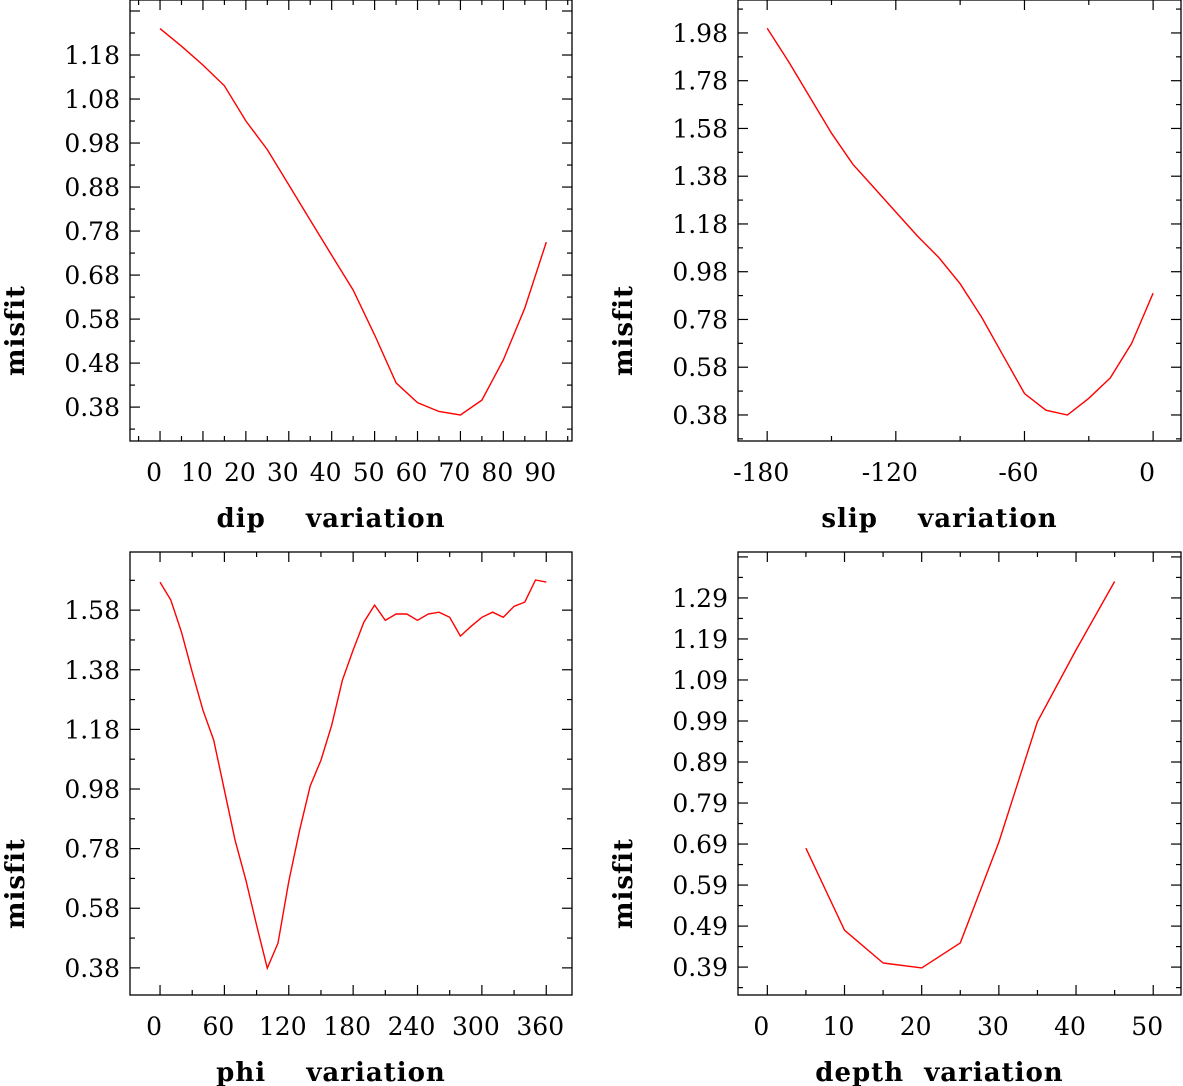 The image size is (1183, 1086). I want to click on y-tick-label: 1.78, so click(700, 81).